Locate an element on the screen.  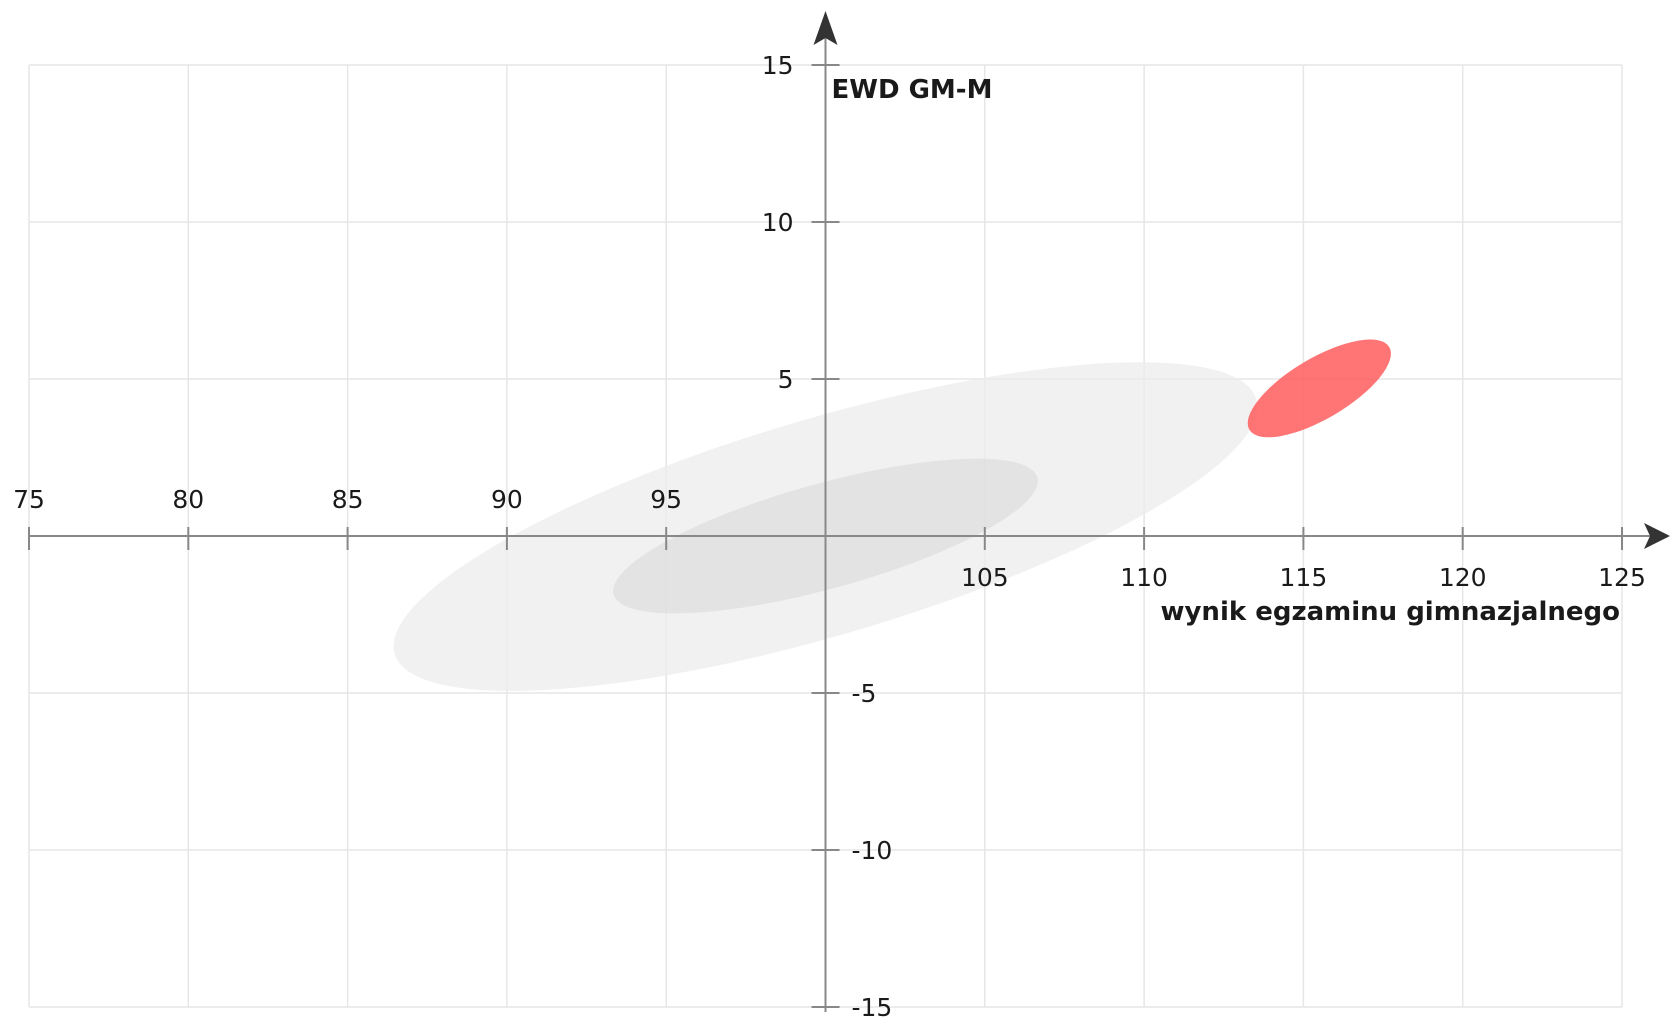
x-tick-label: 85 is located at coordinates (348, 499).